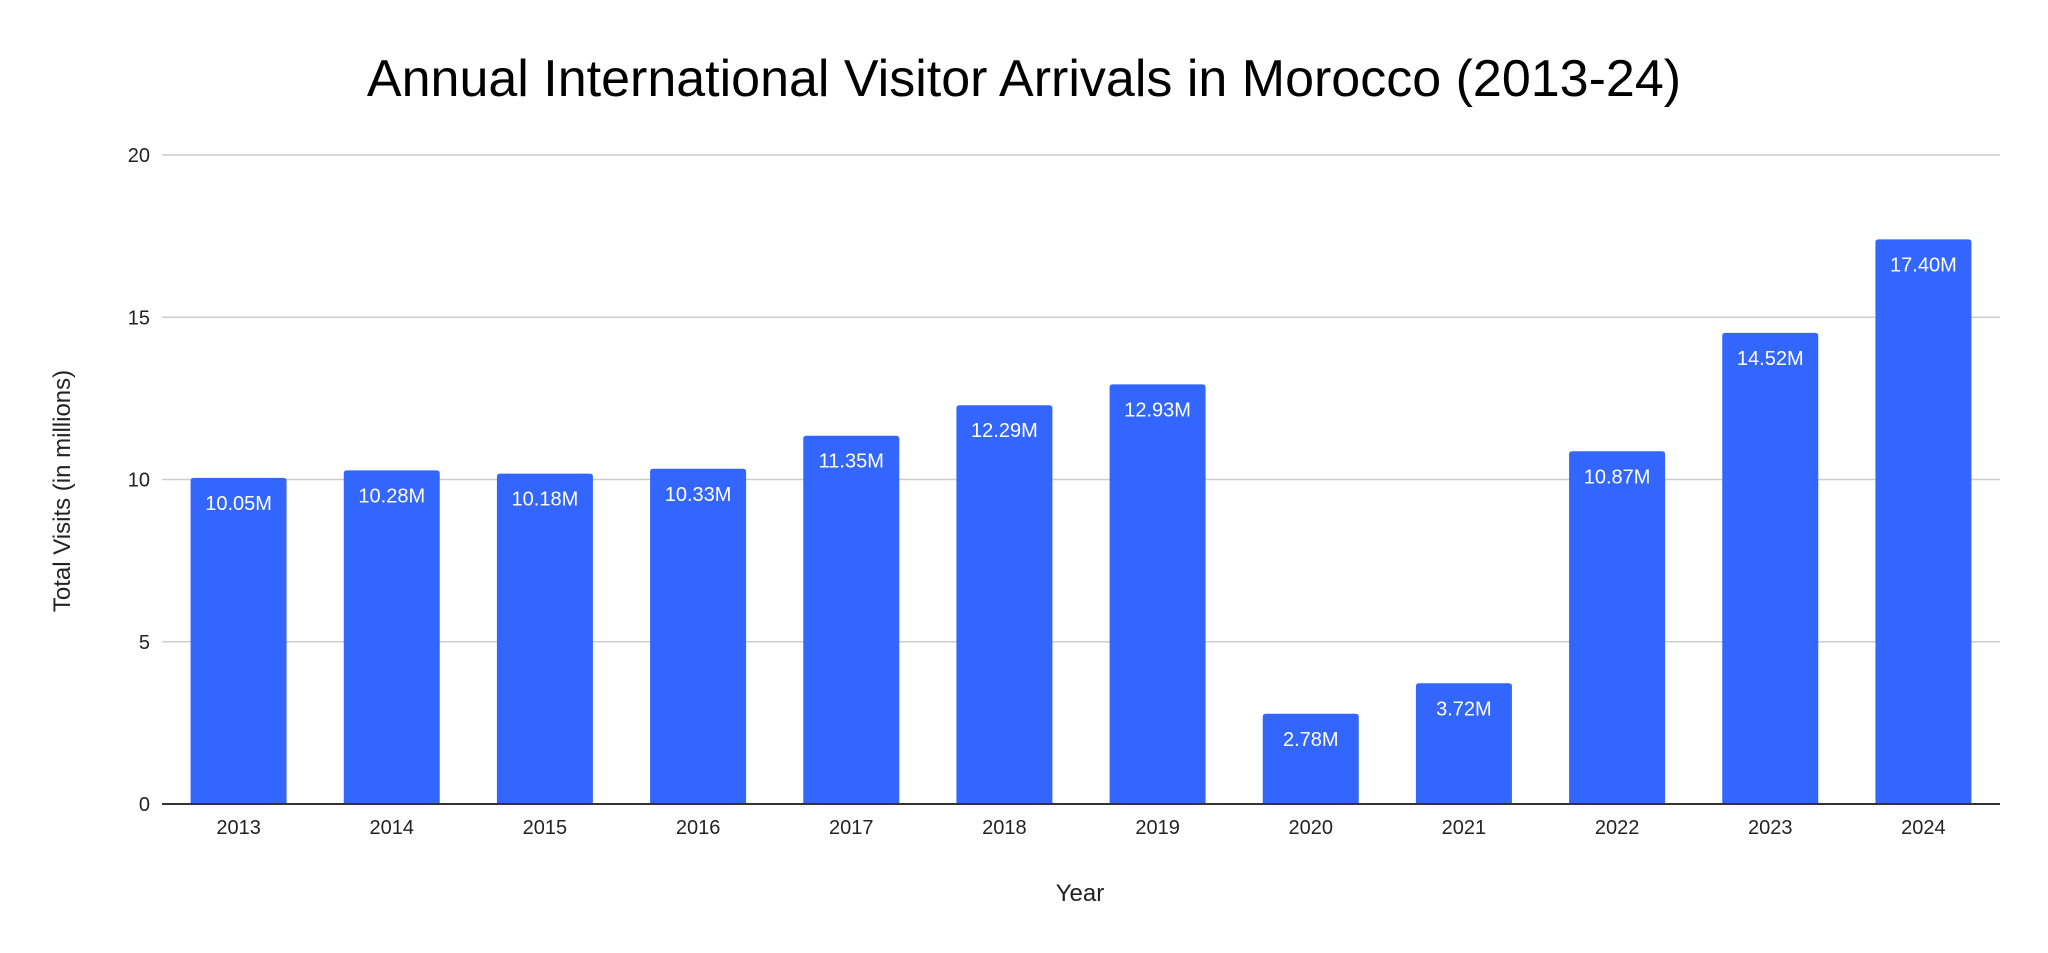  What do you see at coordinates (1080, 893) in the screenshot?
I see `x-axis-title: Year` at bounding box center [1080, 893].